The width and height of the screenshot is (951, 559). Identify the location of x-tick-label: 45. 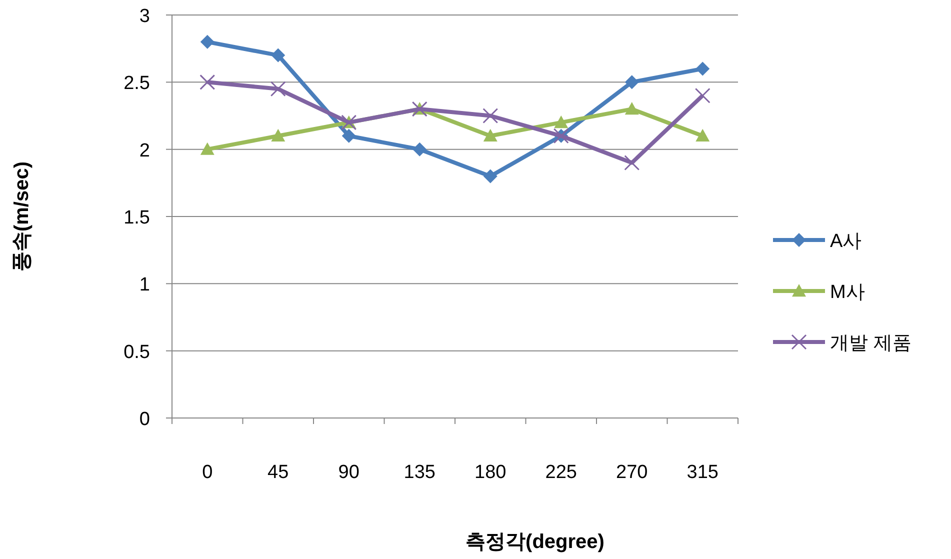
(278, 472).